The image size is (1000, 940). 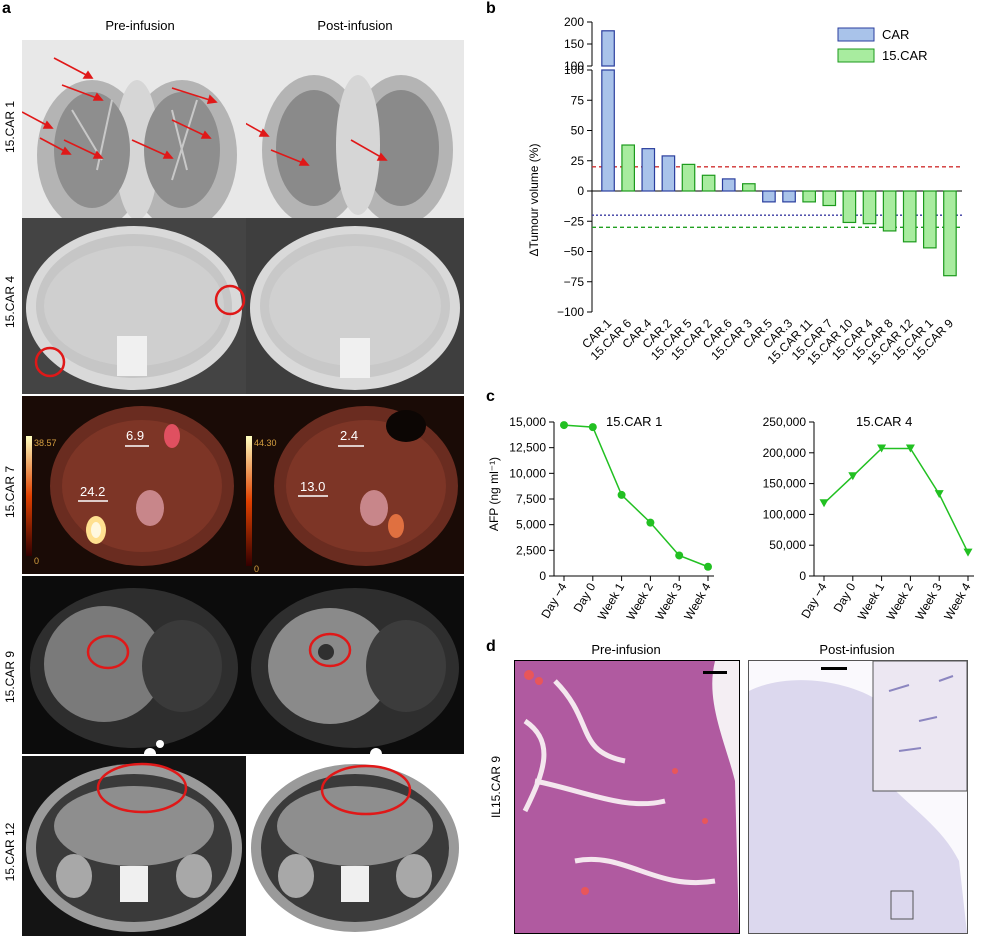 I want to click on panel-a-letter: a, so click(x=6, y=8).